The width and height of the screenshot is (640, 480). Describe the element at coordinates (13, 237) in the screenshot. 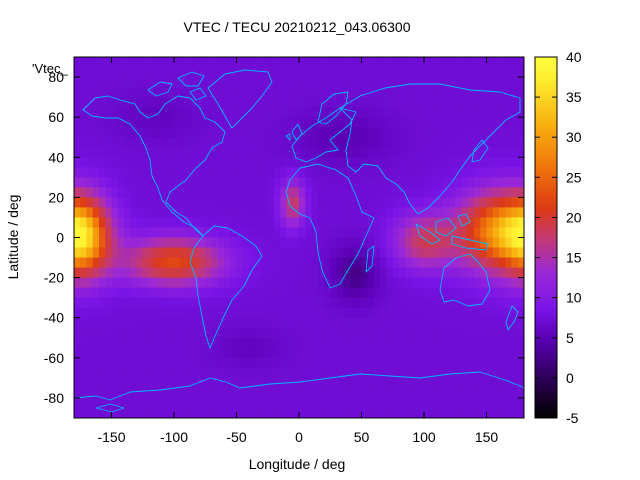

I see `y-axis-label: Latitude / deg` at that location.